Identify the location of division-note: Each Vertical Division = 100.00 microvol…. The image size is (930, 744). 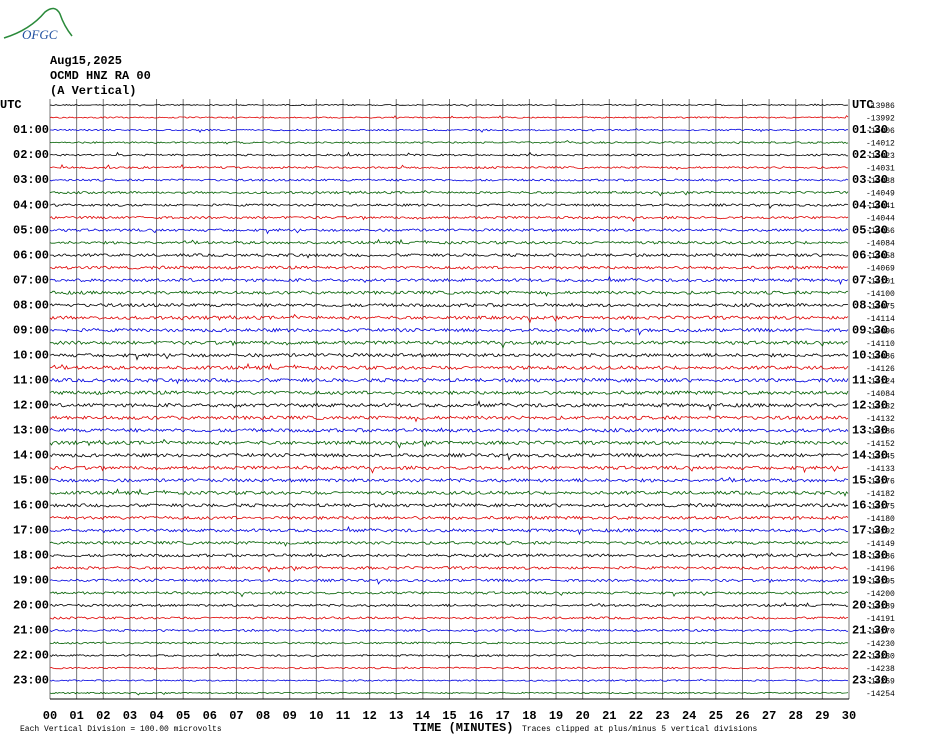
(121, 729).